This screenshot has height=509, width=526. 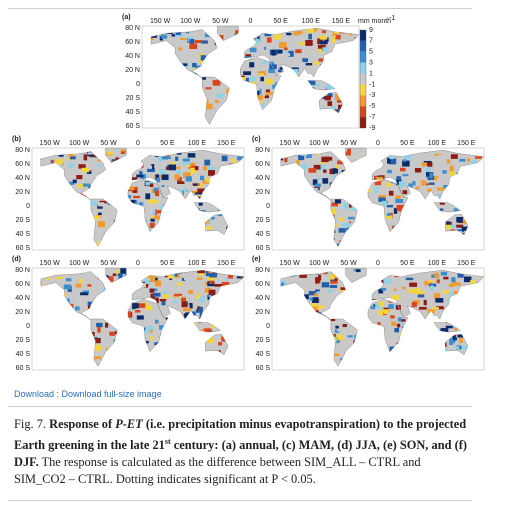 I want to click on lon-label: 150 E, so click(x=466, y=263).